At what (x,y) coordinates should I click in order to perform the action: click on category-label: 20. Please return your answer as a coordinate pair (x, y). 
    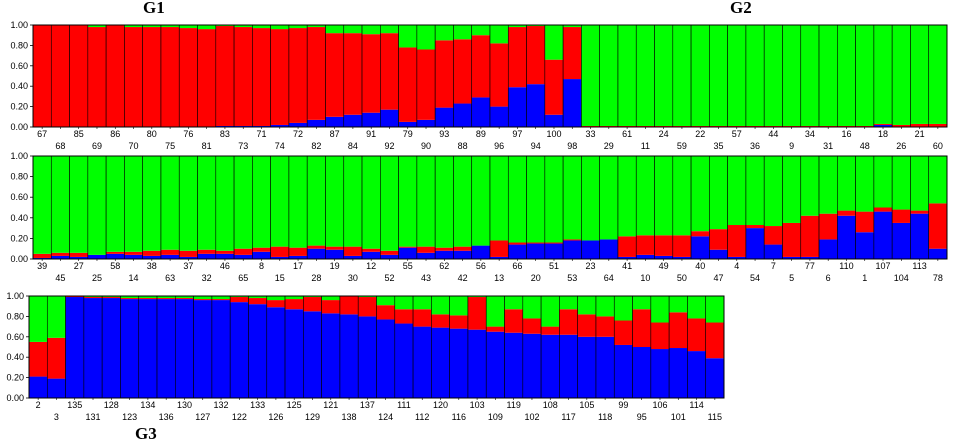
    Looking at the image, I should click on (536, 278).